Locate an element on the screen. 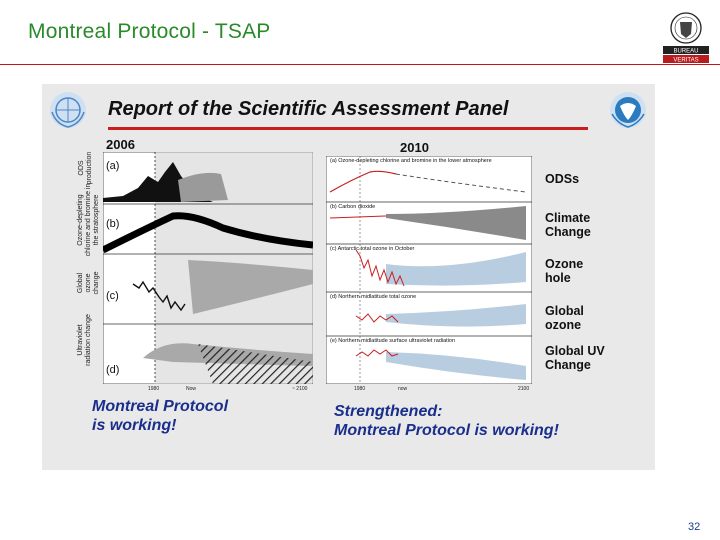 This screenshot has width=720, height=540. legend-ozone-hole: Ozone hole is located at coordinates (564, 271).